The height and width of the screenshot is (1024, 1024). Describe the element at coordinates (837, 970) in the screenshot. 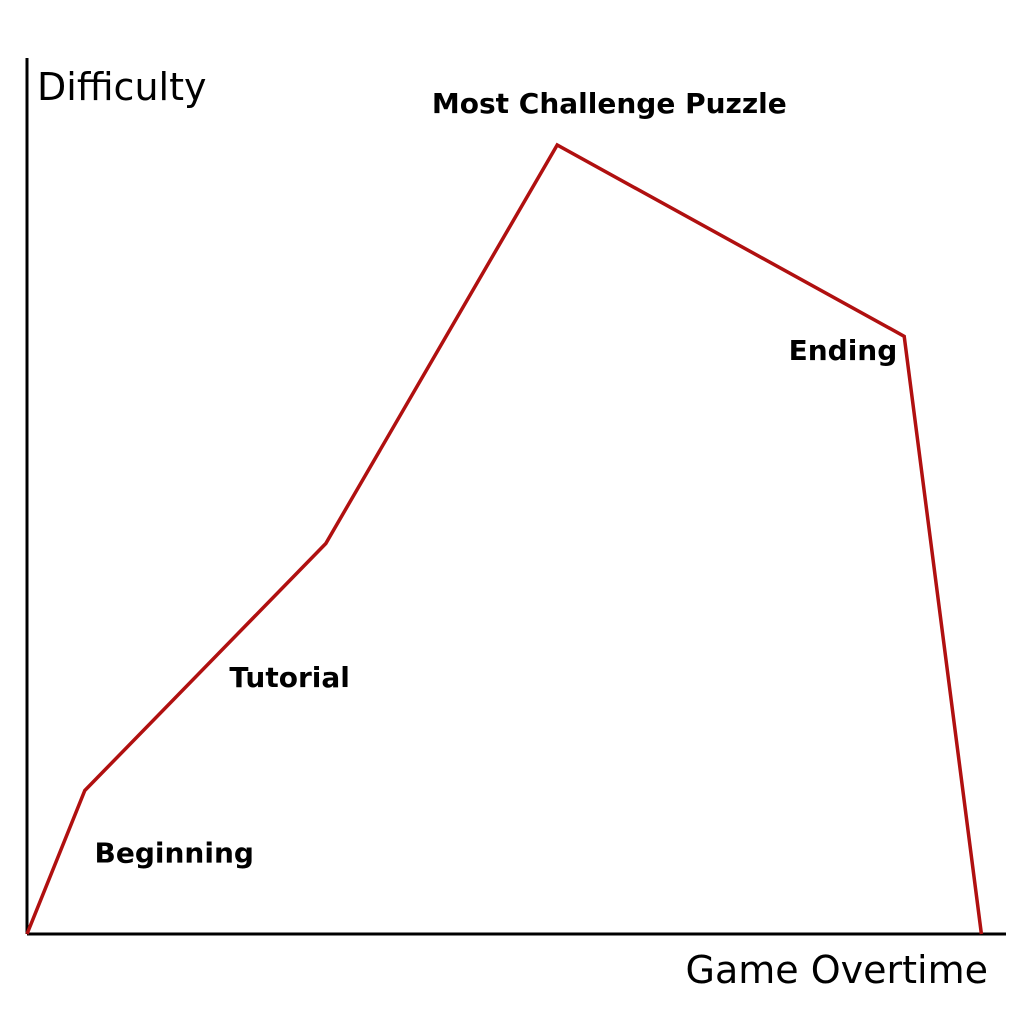

I see `x-axis-title: Game Overtime` at that location.